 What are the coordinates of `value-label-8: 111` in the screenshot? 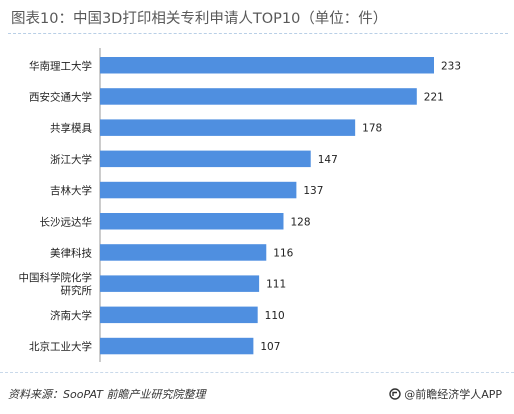 It's located at (276, 285).